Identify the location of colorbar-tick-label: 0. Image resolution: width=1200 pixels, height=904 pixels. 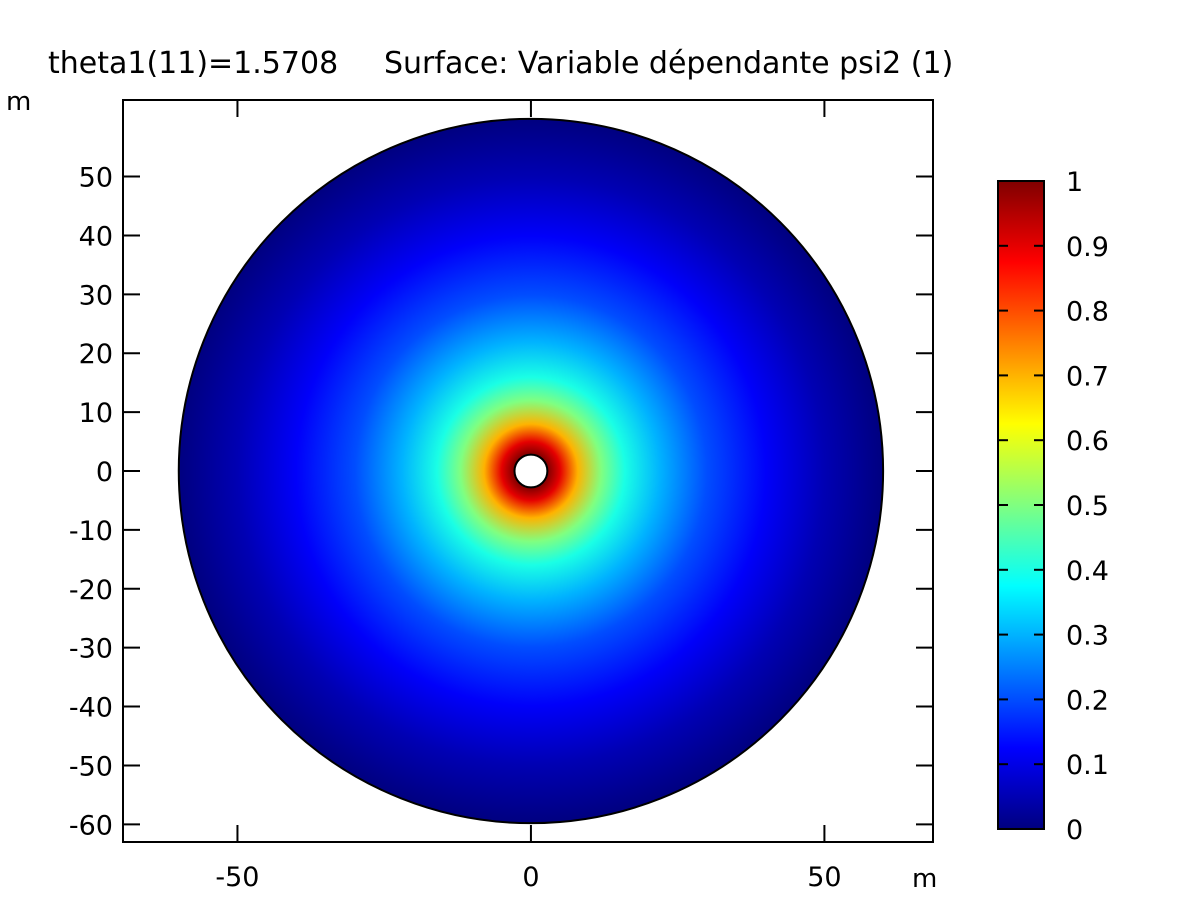
(1074, 830).